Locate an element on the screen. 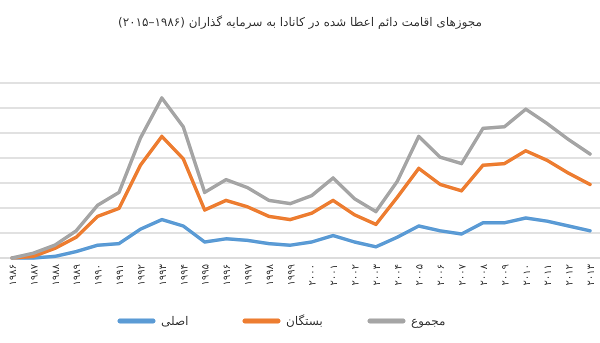 This screenshot has width=600, height=343. x-tick-label: ۲۰۰۷ is located at coordinates (463, 274).